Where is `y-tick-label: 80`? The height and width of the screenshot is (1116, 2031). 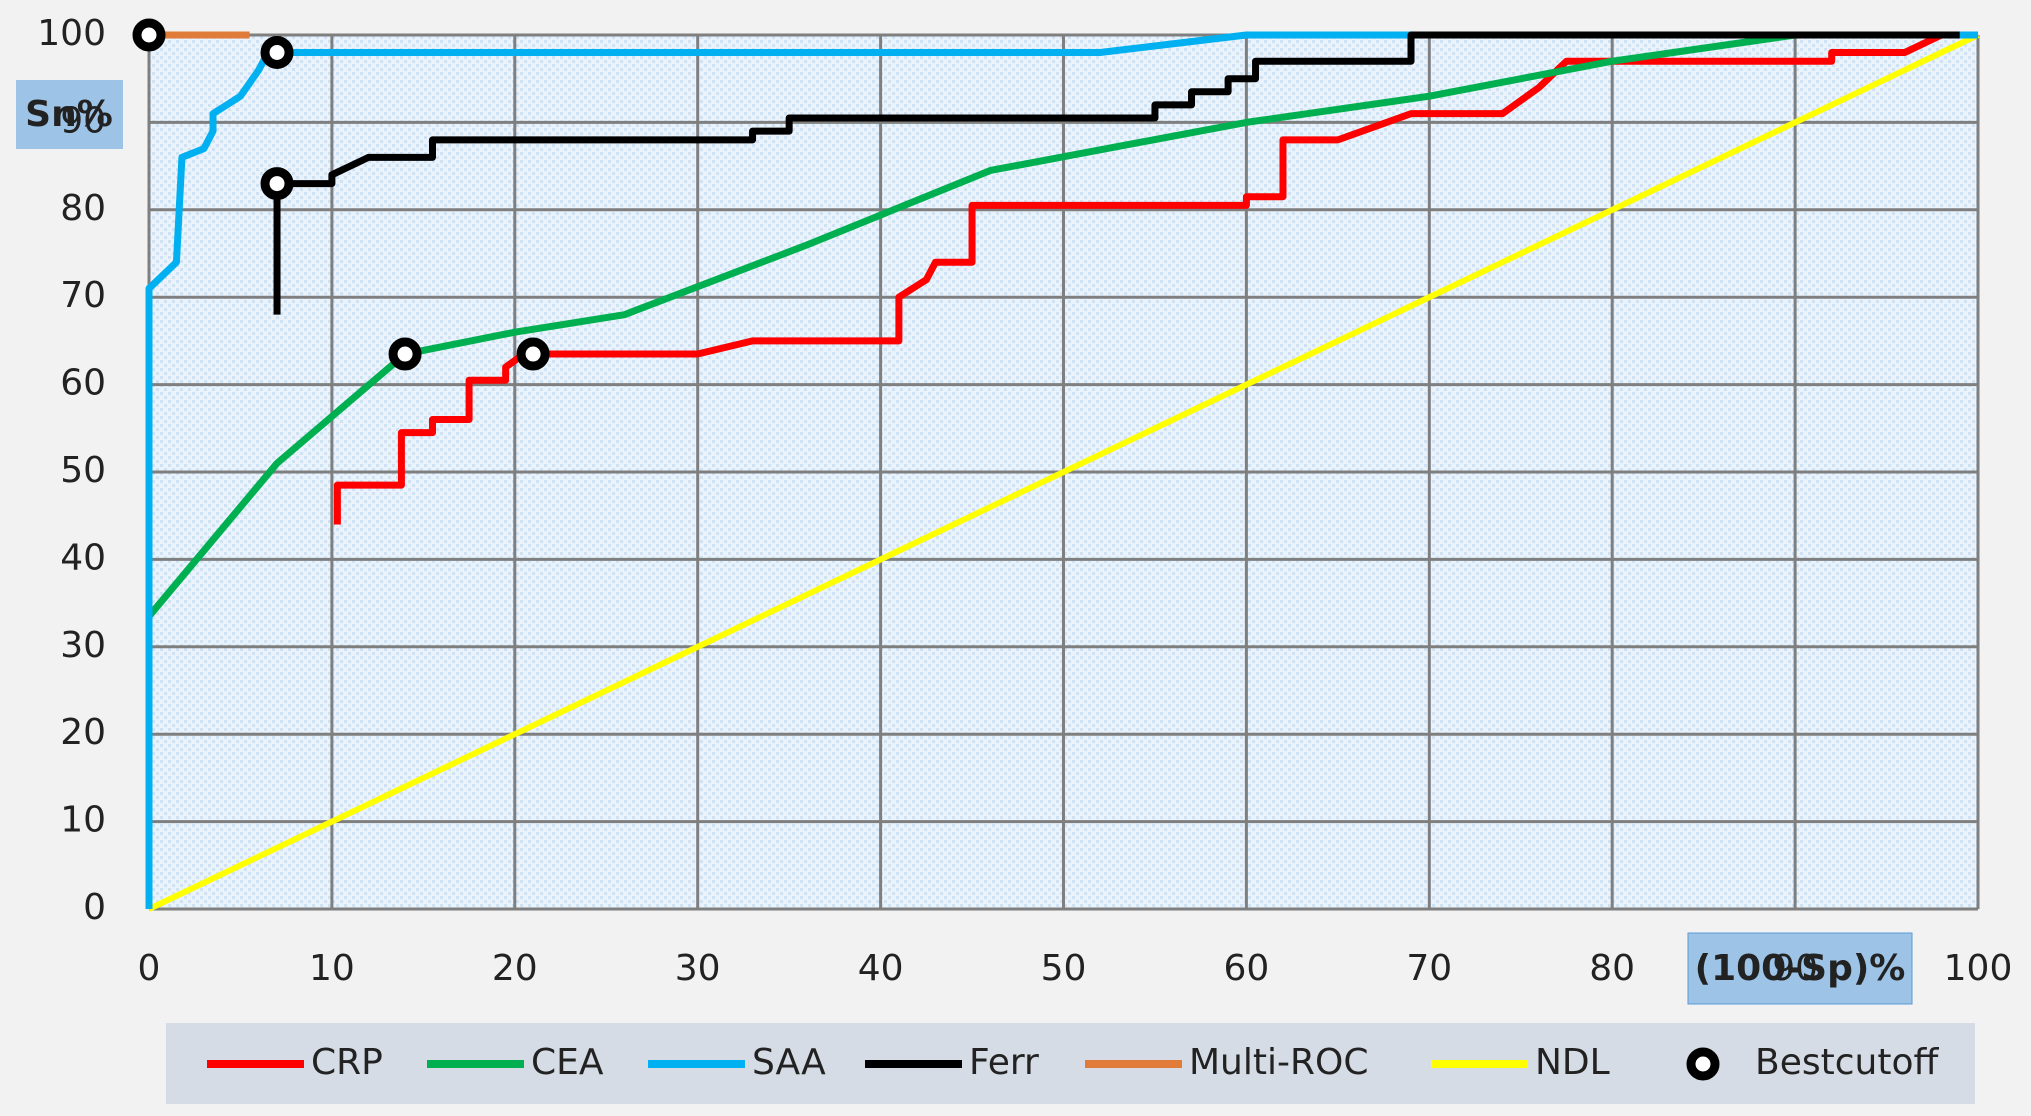 y-tick-label: 80 is located at coordinates (83, 208).